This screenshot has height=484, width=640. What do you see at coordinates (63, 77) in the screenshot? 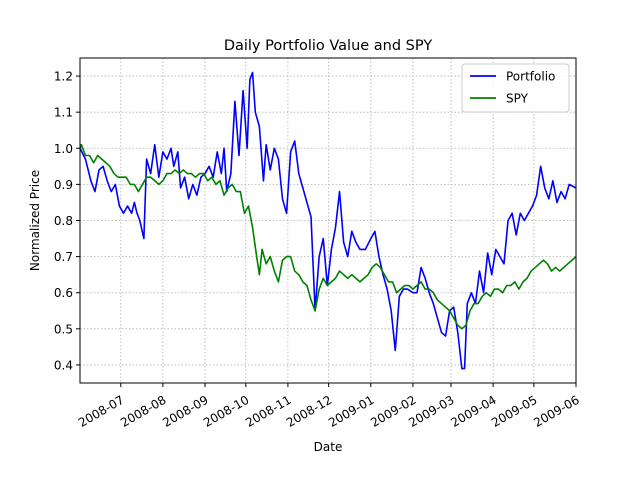
I see `y-tick-label: 1.2` at bounding box center [63, 77].